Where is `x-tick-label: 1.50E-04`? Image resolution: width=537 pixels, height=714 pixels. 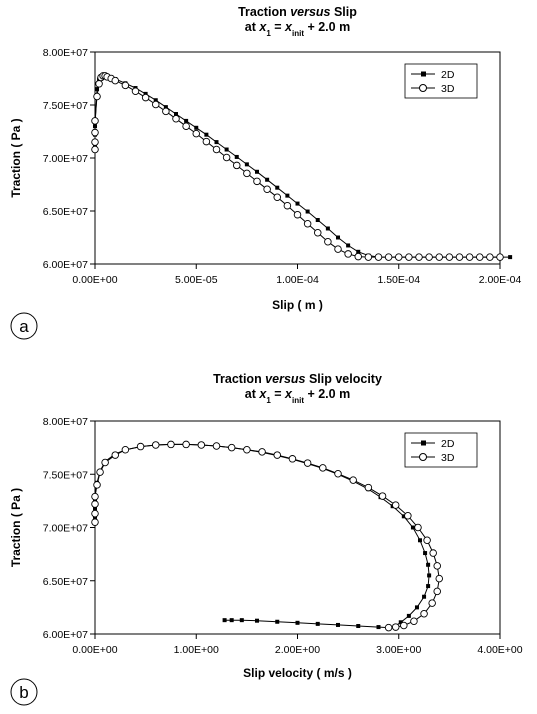 x-tick-label: 1.50E-04 is located at coordinates (398, 280).